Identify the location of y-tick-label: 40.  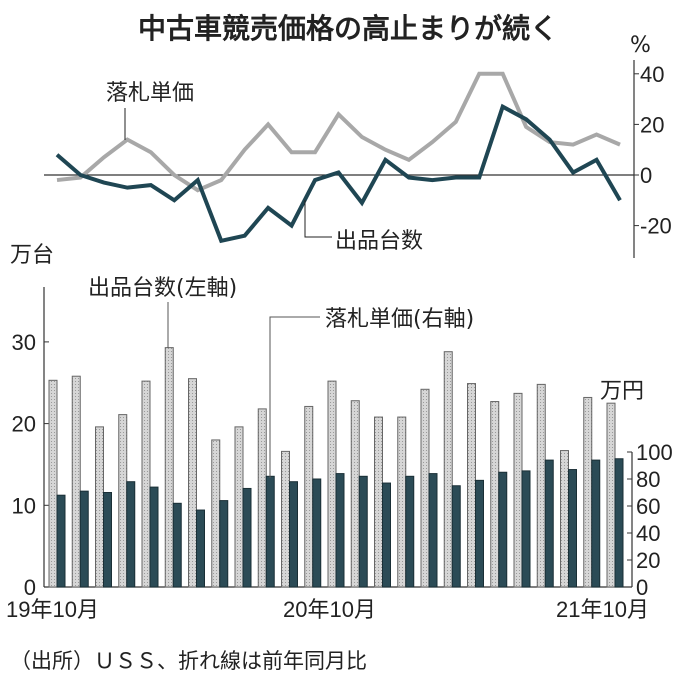
(652, 74).